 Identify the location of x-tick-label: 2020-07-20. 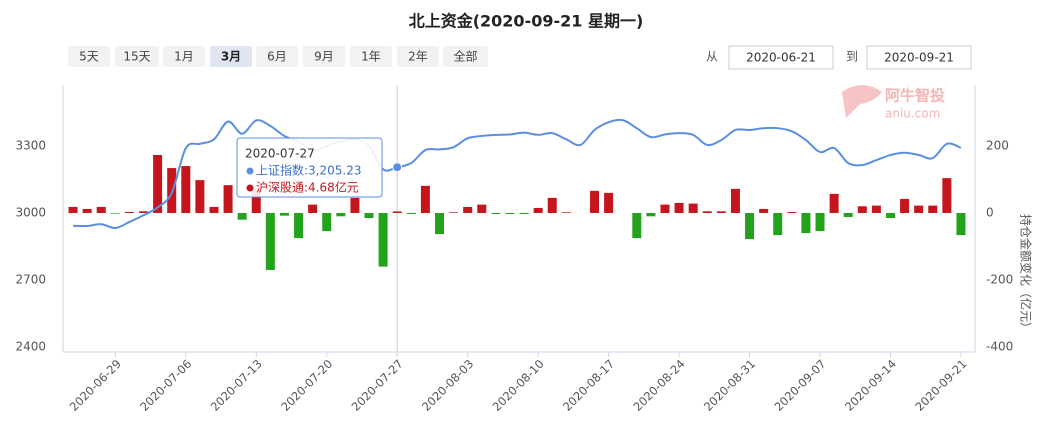
(306, 385).